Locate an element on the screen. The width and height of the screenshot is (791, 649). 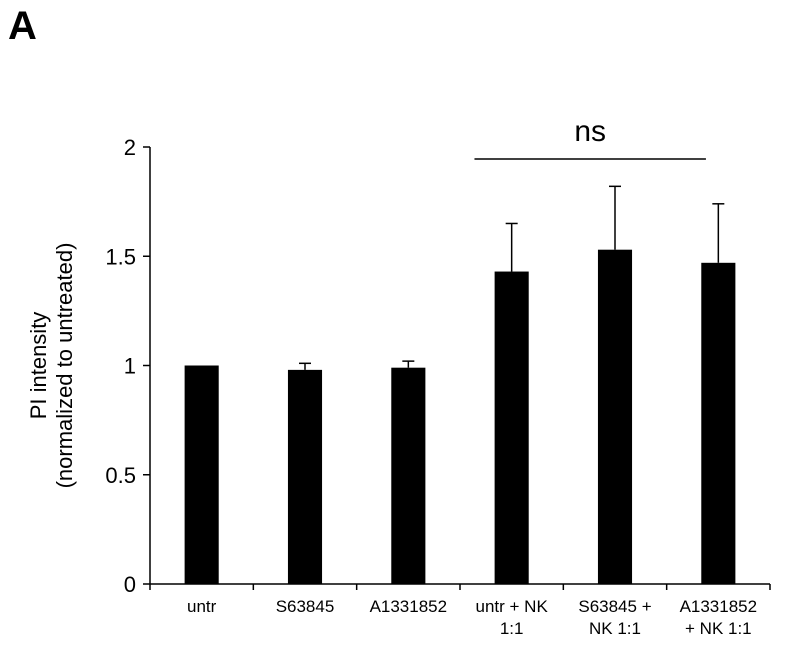
y-tick-label: 1.5 is located at coordinates (120, 256).